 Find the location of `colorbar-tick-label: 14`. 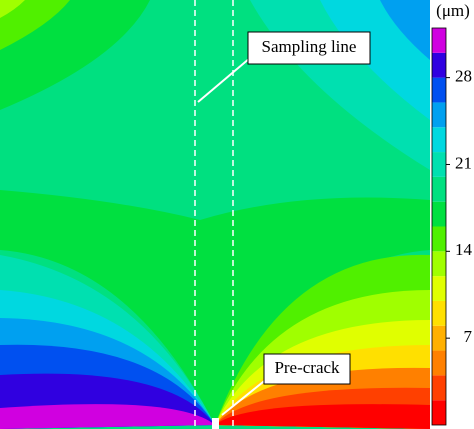

colorbar-tick-label: 14 is located at coordinates (464, 249).